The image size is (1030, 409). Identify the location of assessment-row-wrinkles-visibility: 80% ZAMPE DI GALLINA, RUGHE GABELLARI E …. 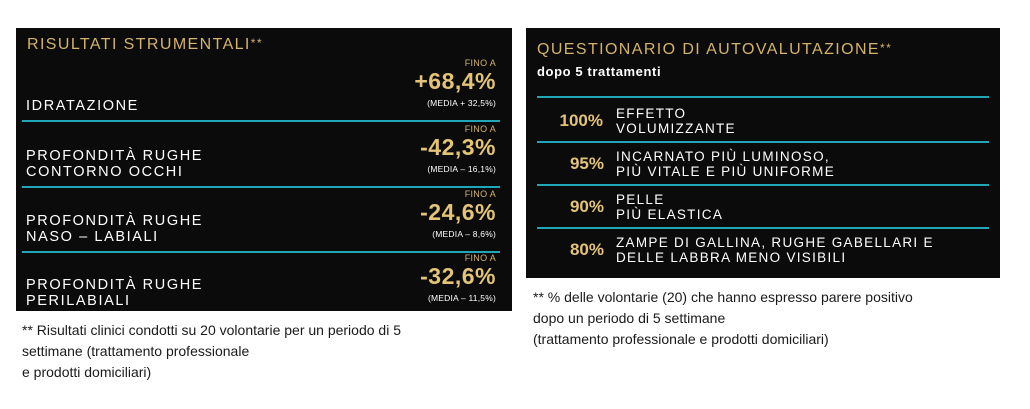
(763, 249).